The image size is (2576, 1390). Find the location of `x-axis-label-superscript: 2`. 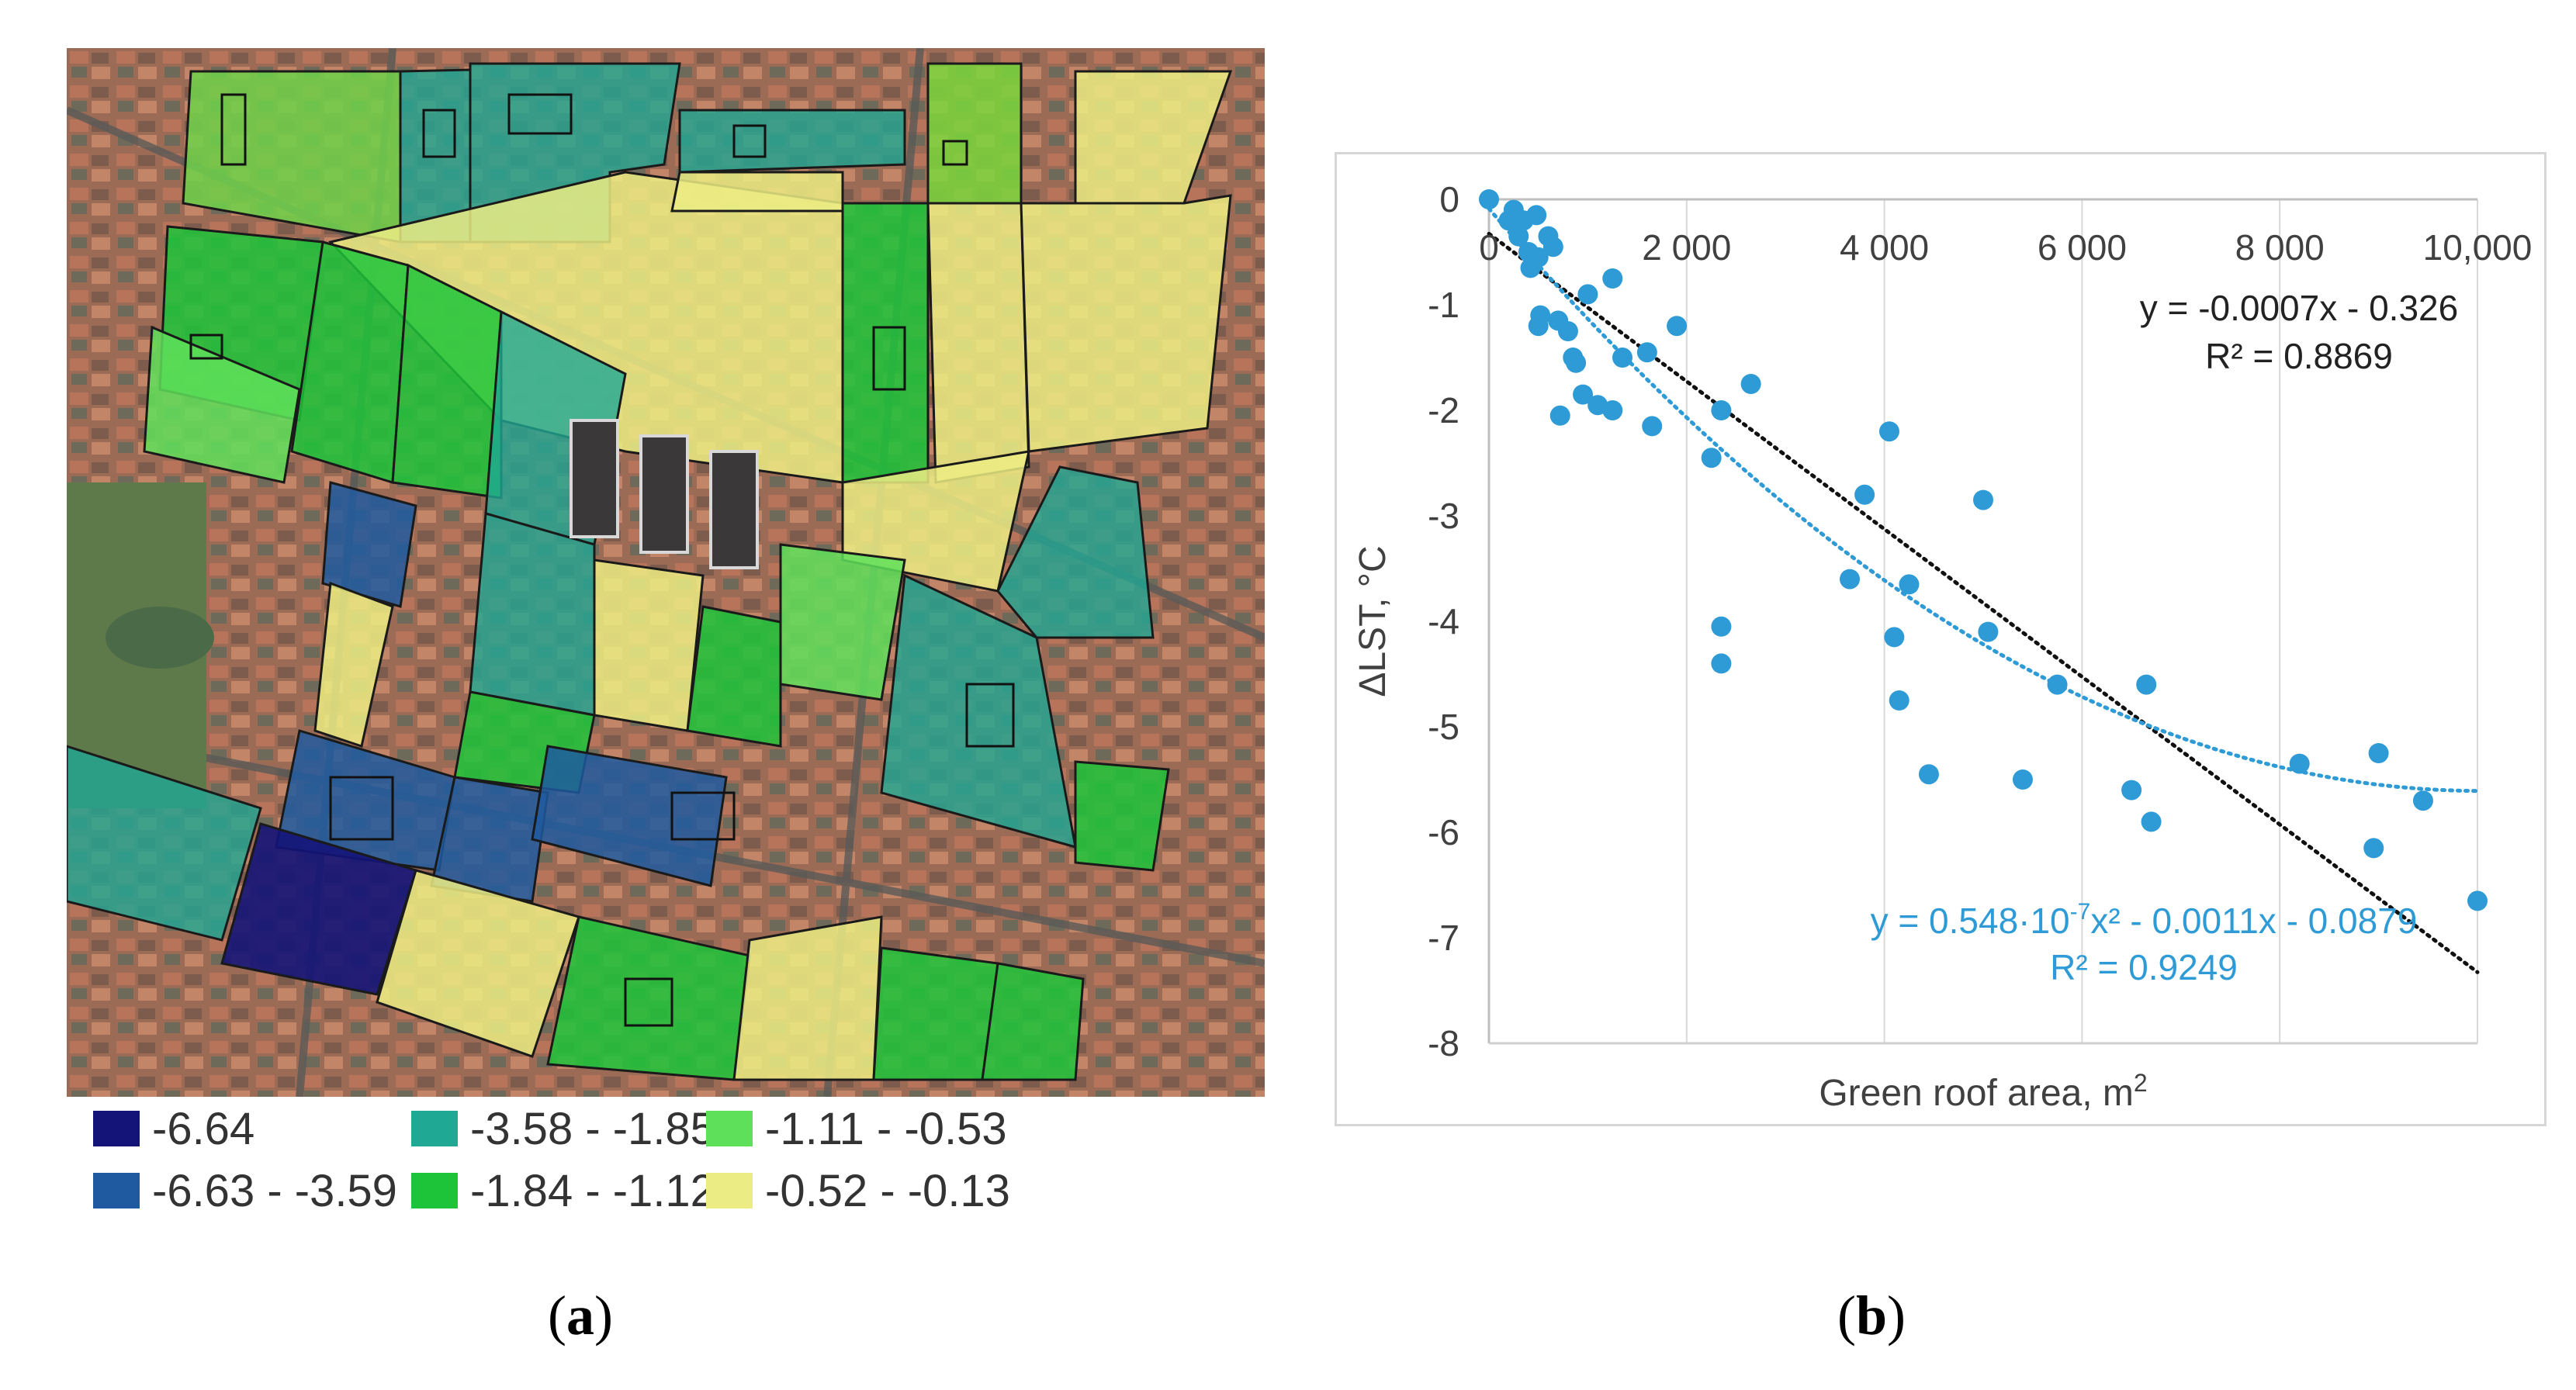

x-axis-label-superscript: 2 is located at coordinates (2141, 1083).